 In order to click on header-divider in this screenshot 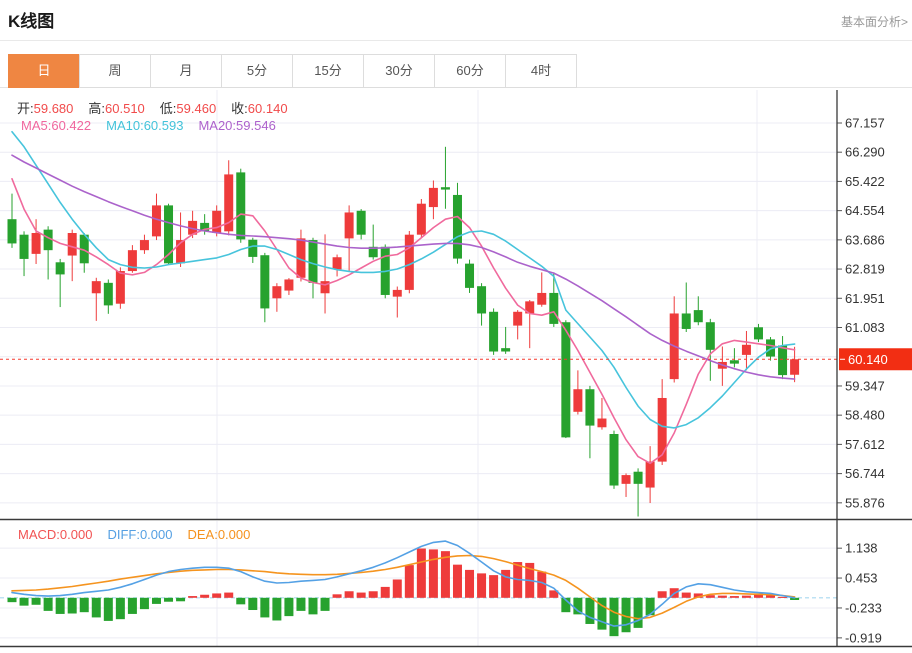, I will do `click(456, 40)`.